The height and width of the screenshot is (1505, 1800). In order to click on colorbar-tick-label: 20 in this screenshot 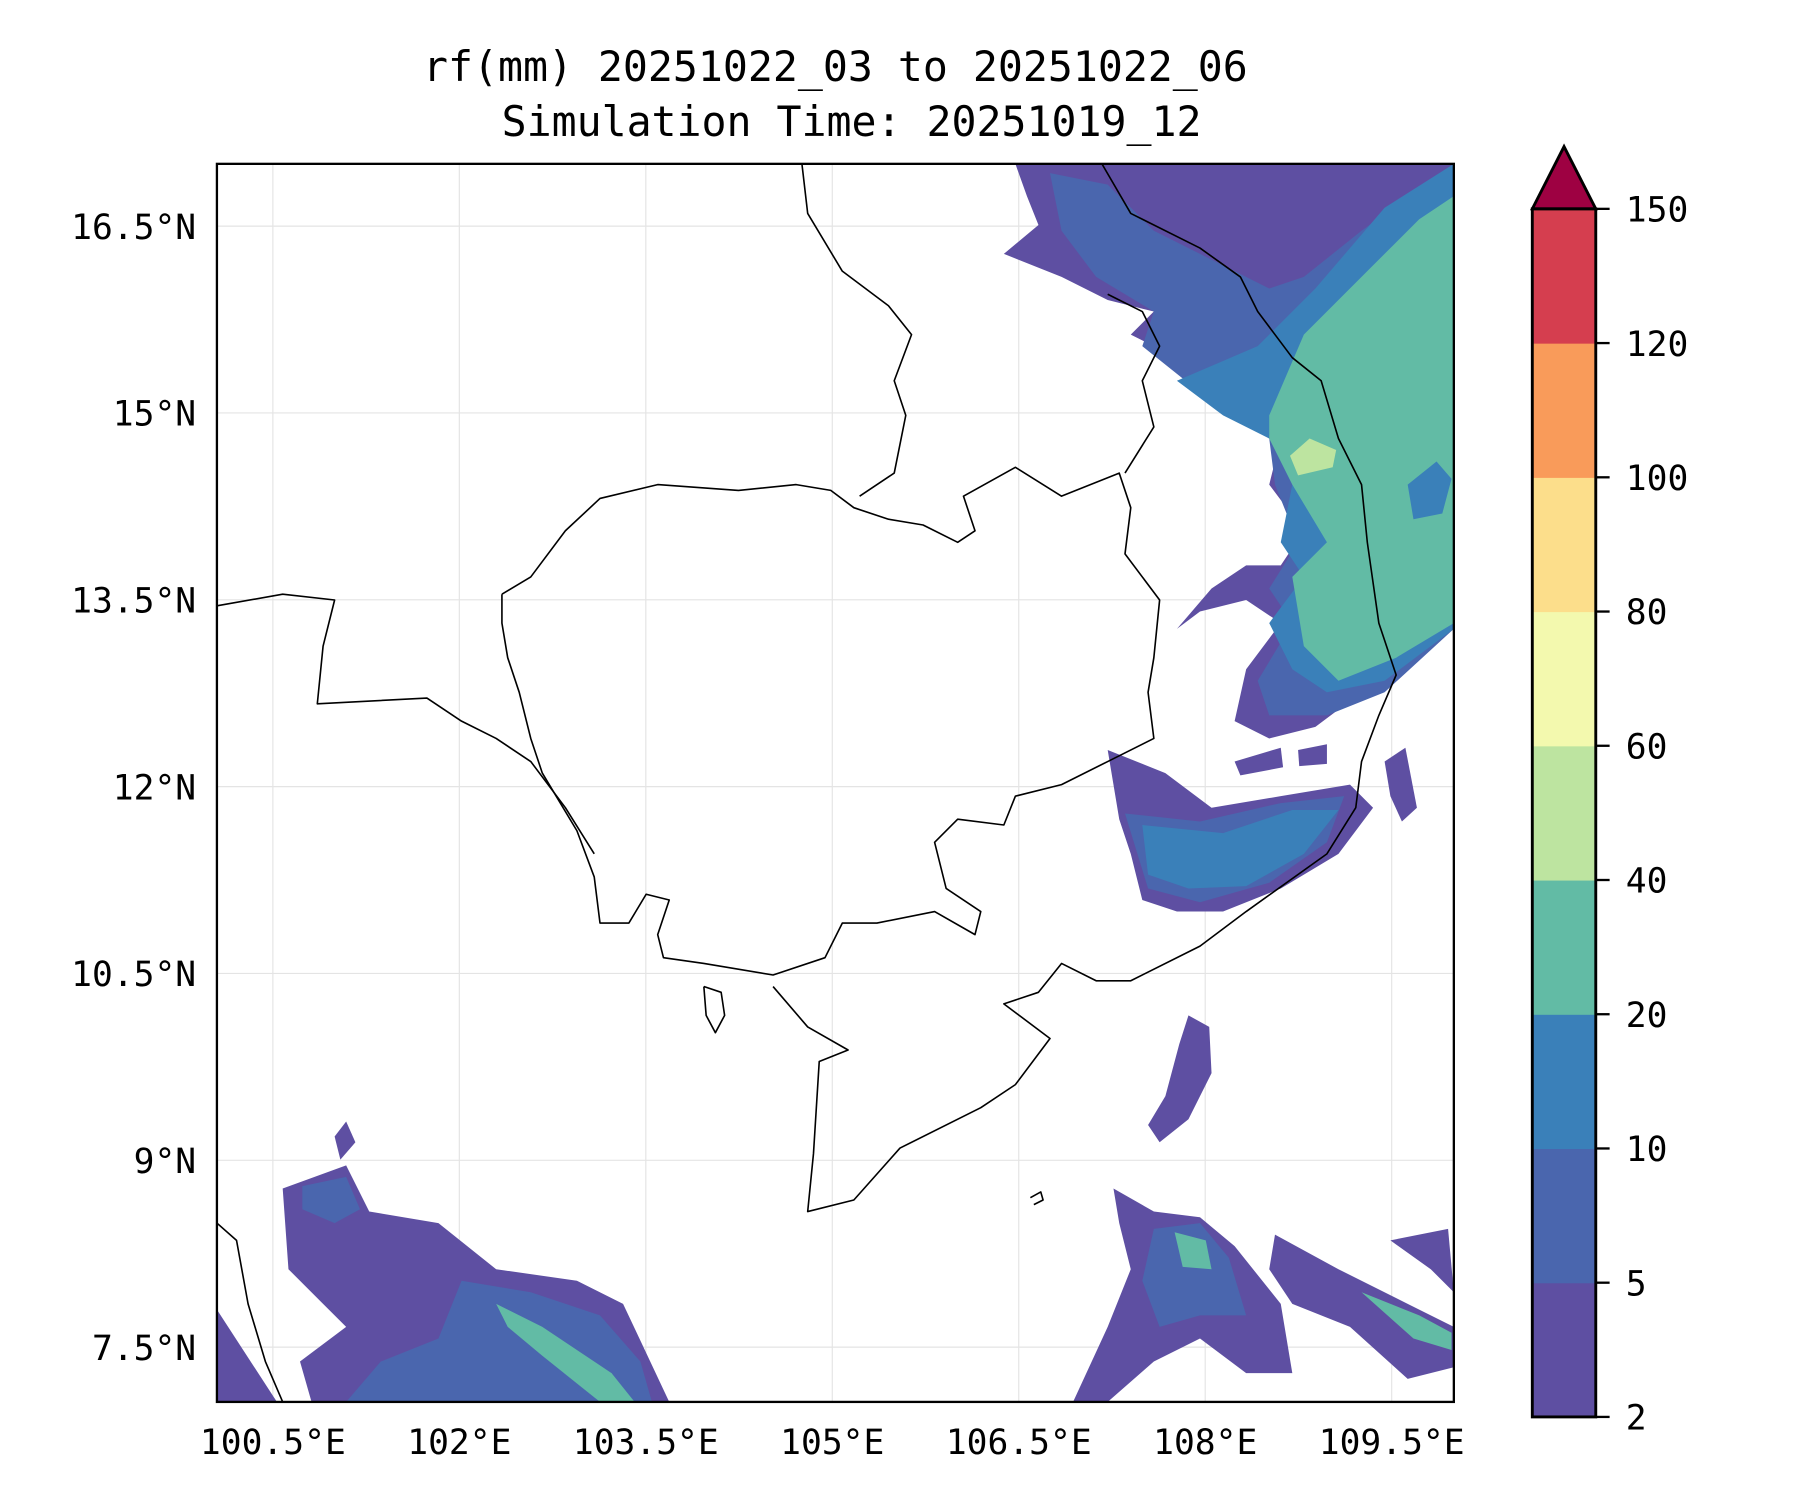, I will do `click(1647, 1016)`.